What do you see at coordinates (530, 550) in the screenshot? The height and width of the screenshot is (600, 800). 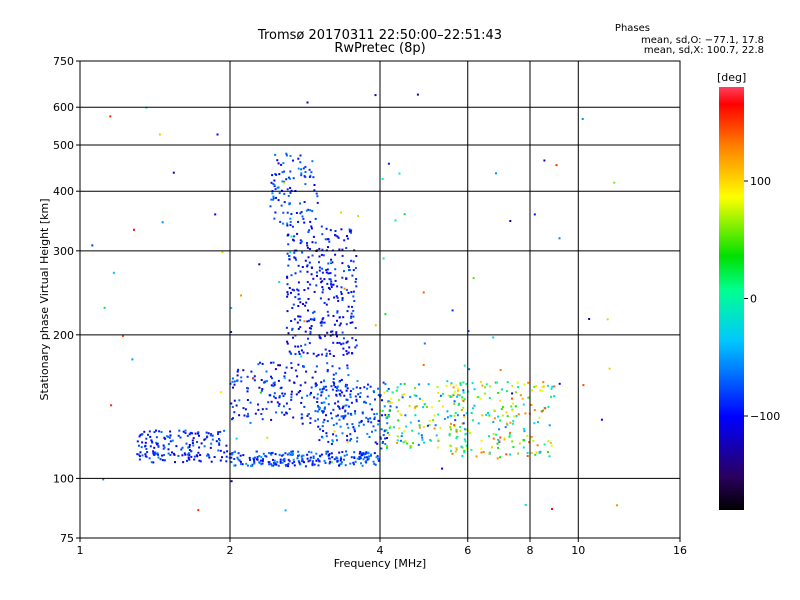 I see `x-tick-label: 8` at bounding box center [530, 550].